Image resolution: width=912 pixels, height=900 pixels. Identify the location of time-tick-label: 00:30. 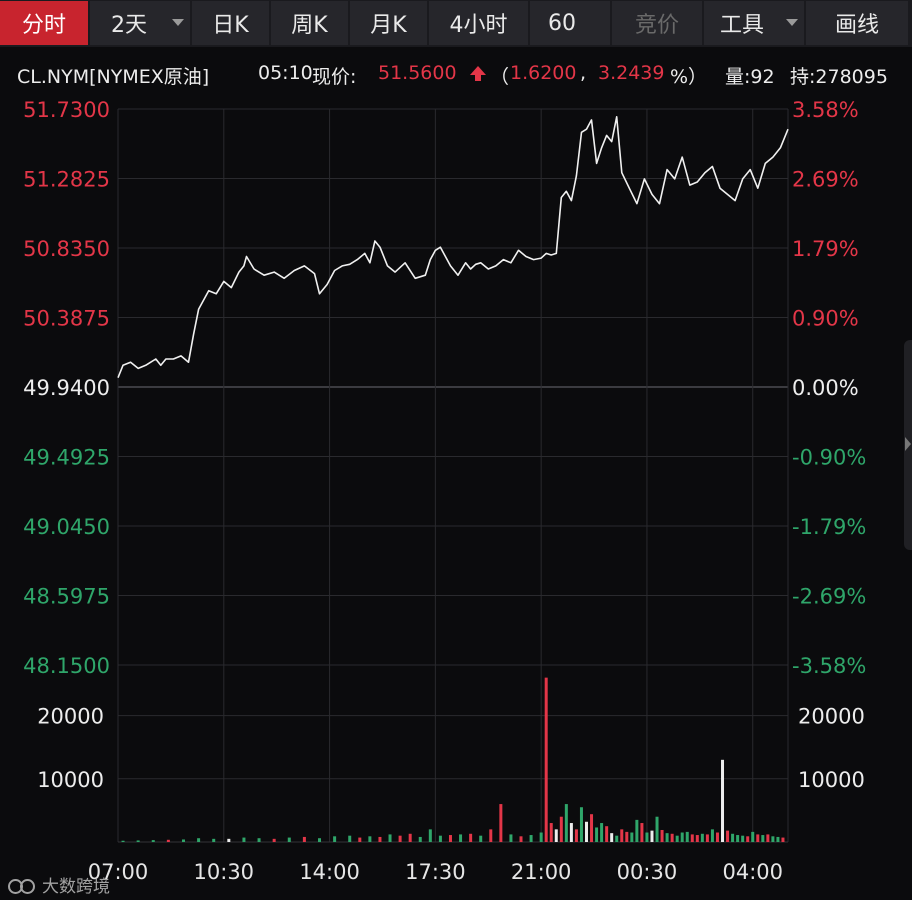
(647, 872).